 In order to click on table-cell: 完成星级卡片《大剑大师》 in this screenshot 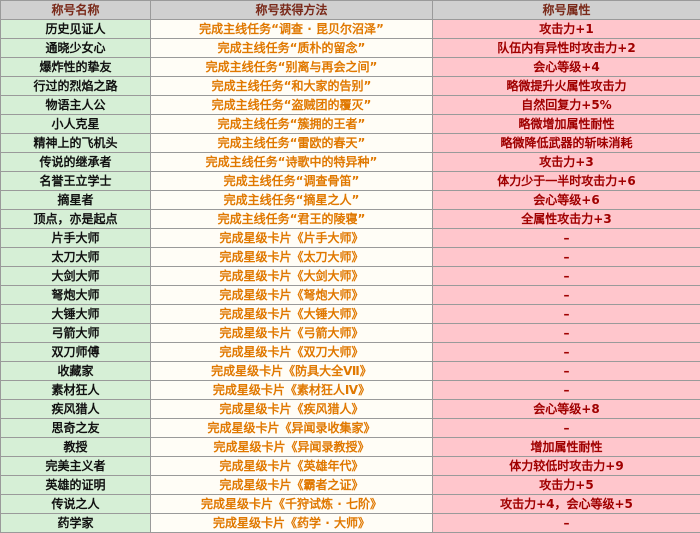, I will do `click(291, 276)`.